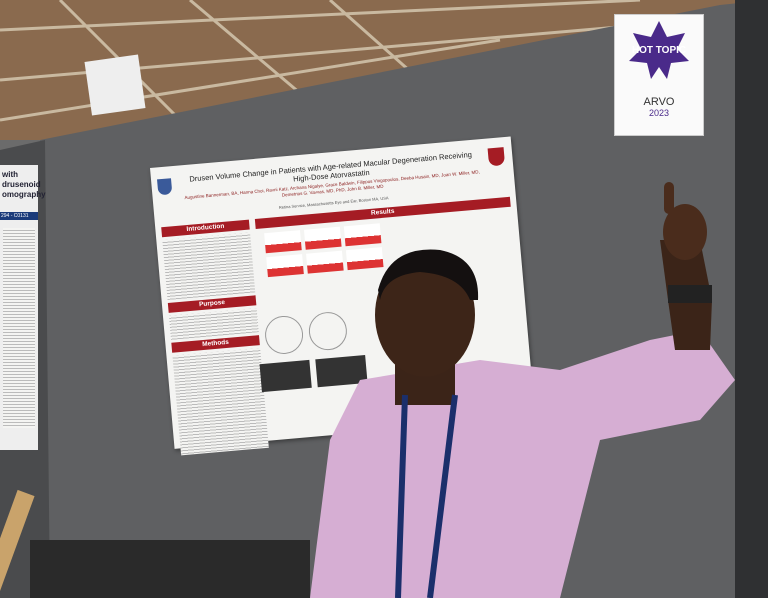  I want to click on badge-star: HOT TOPIC, so click(659, 50).